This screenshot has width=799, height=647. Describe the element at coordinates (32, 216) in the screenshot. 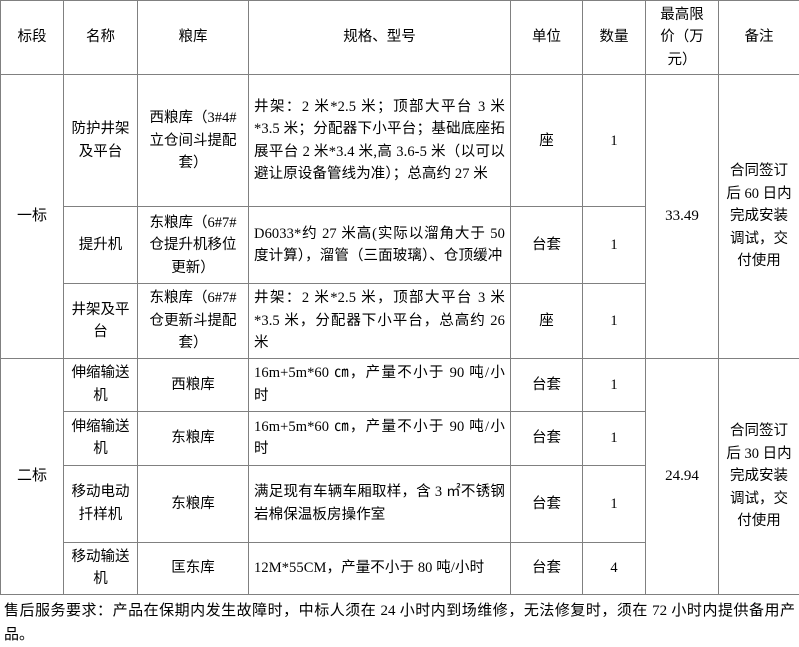

I see `lot-cell-section-1: 一标` at that location.